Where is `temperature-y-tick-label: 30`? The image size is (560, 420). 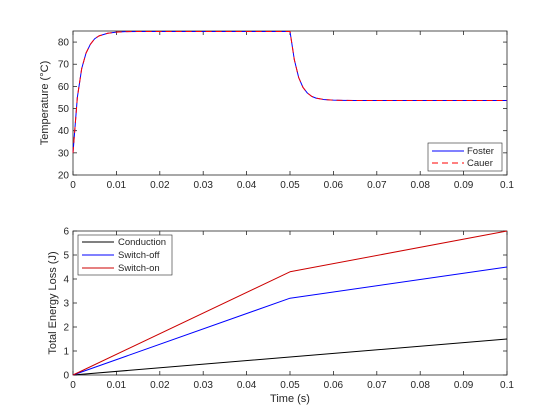
temperature-y-tick-label: 30 is located at coordinates (64, 153).